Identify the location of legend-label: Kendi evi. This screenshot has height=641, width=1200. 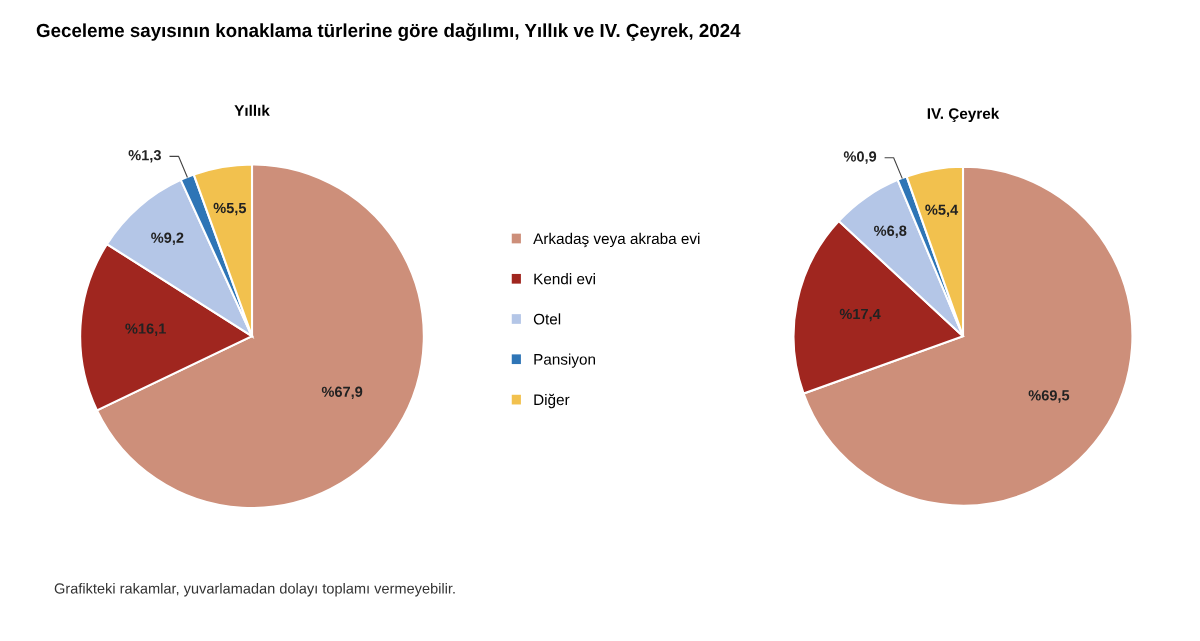
(564, 279).